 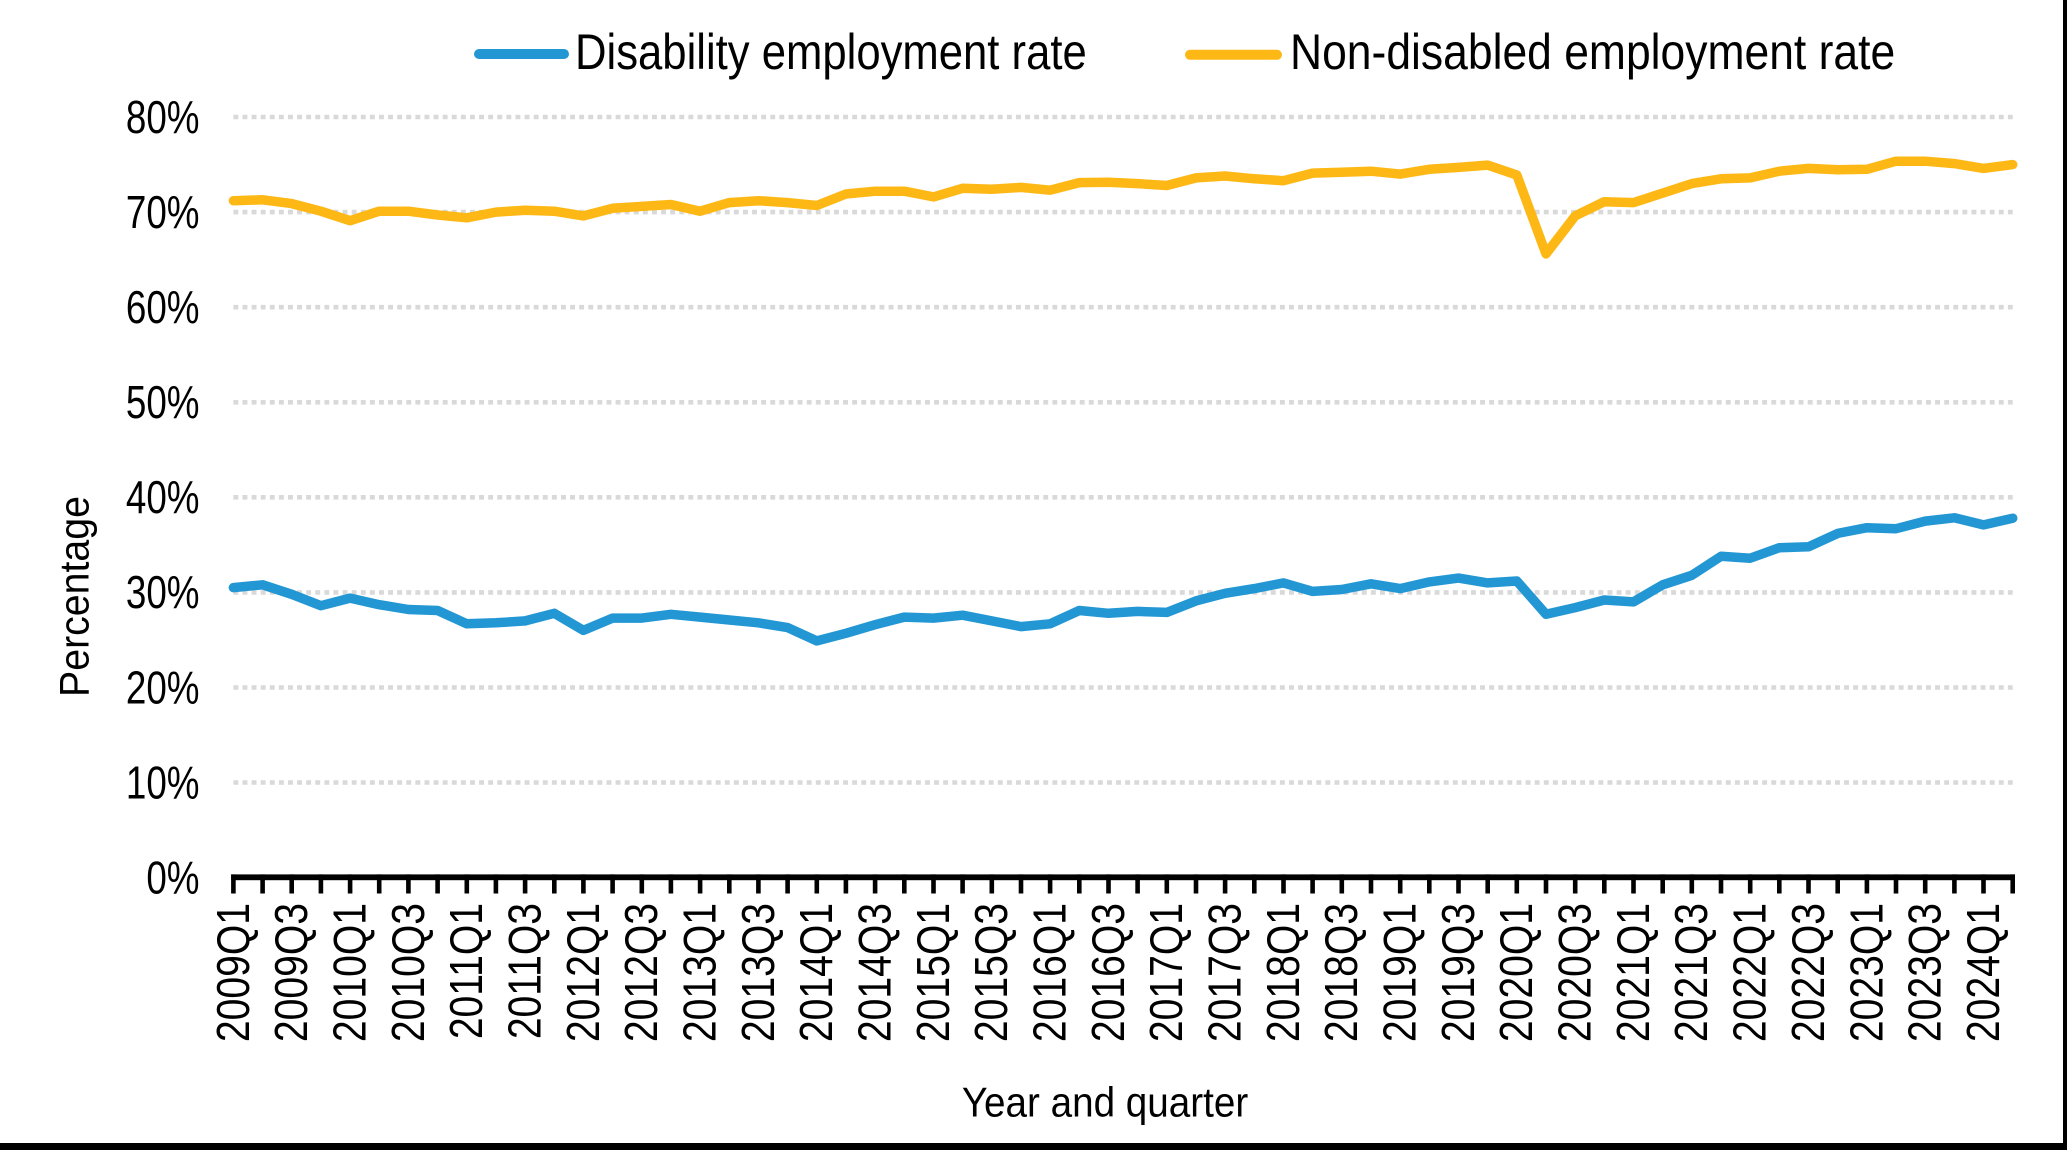 What do you see at coordinates (172, 877) in the screenshot?
I see `svg-text: 0%` at bounding box center [172, 877].